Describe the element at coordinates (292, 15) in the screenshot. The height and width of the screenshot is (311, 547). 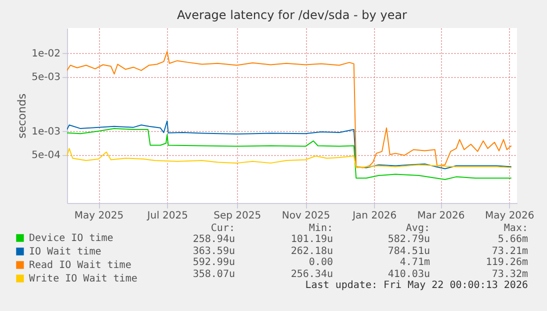
I see `chart-title: Average latency for /dev/sda - by year` at that location.